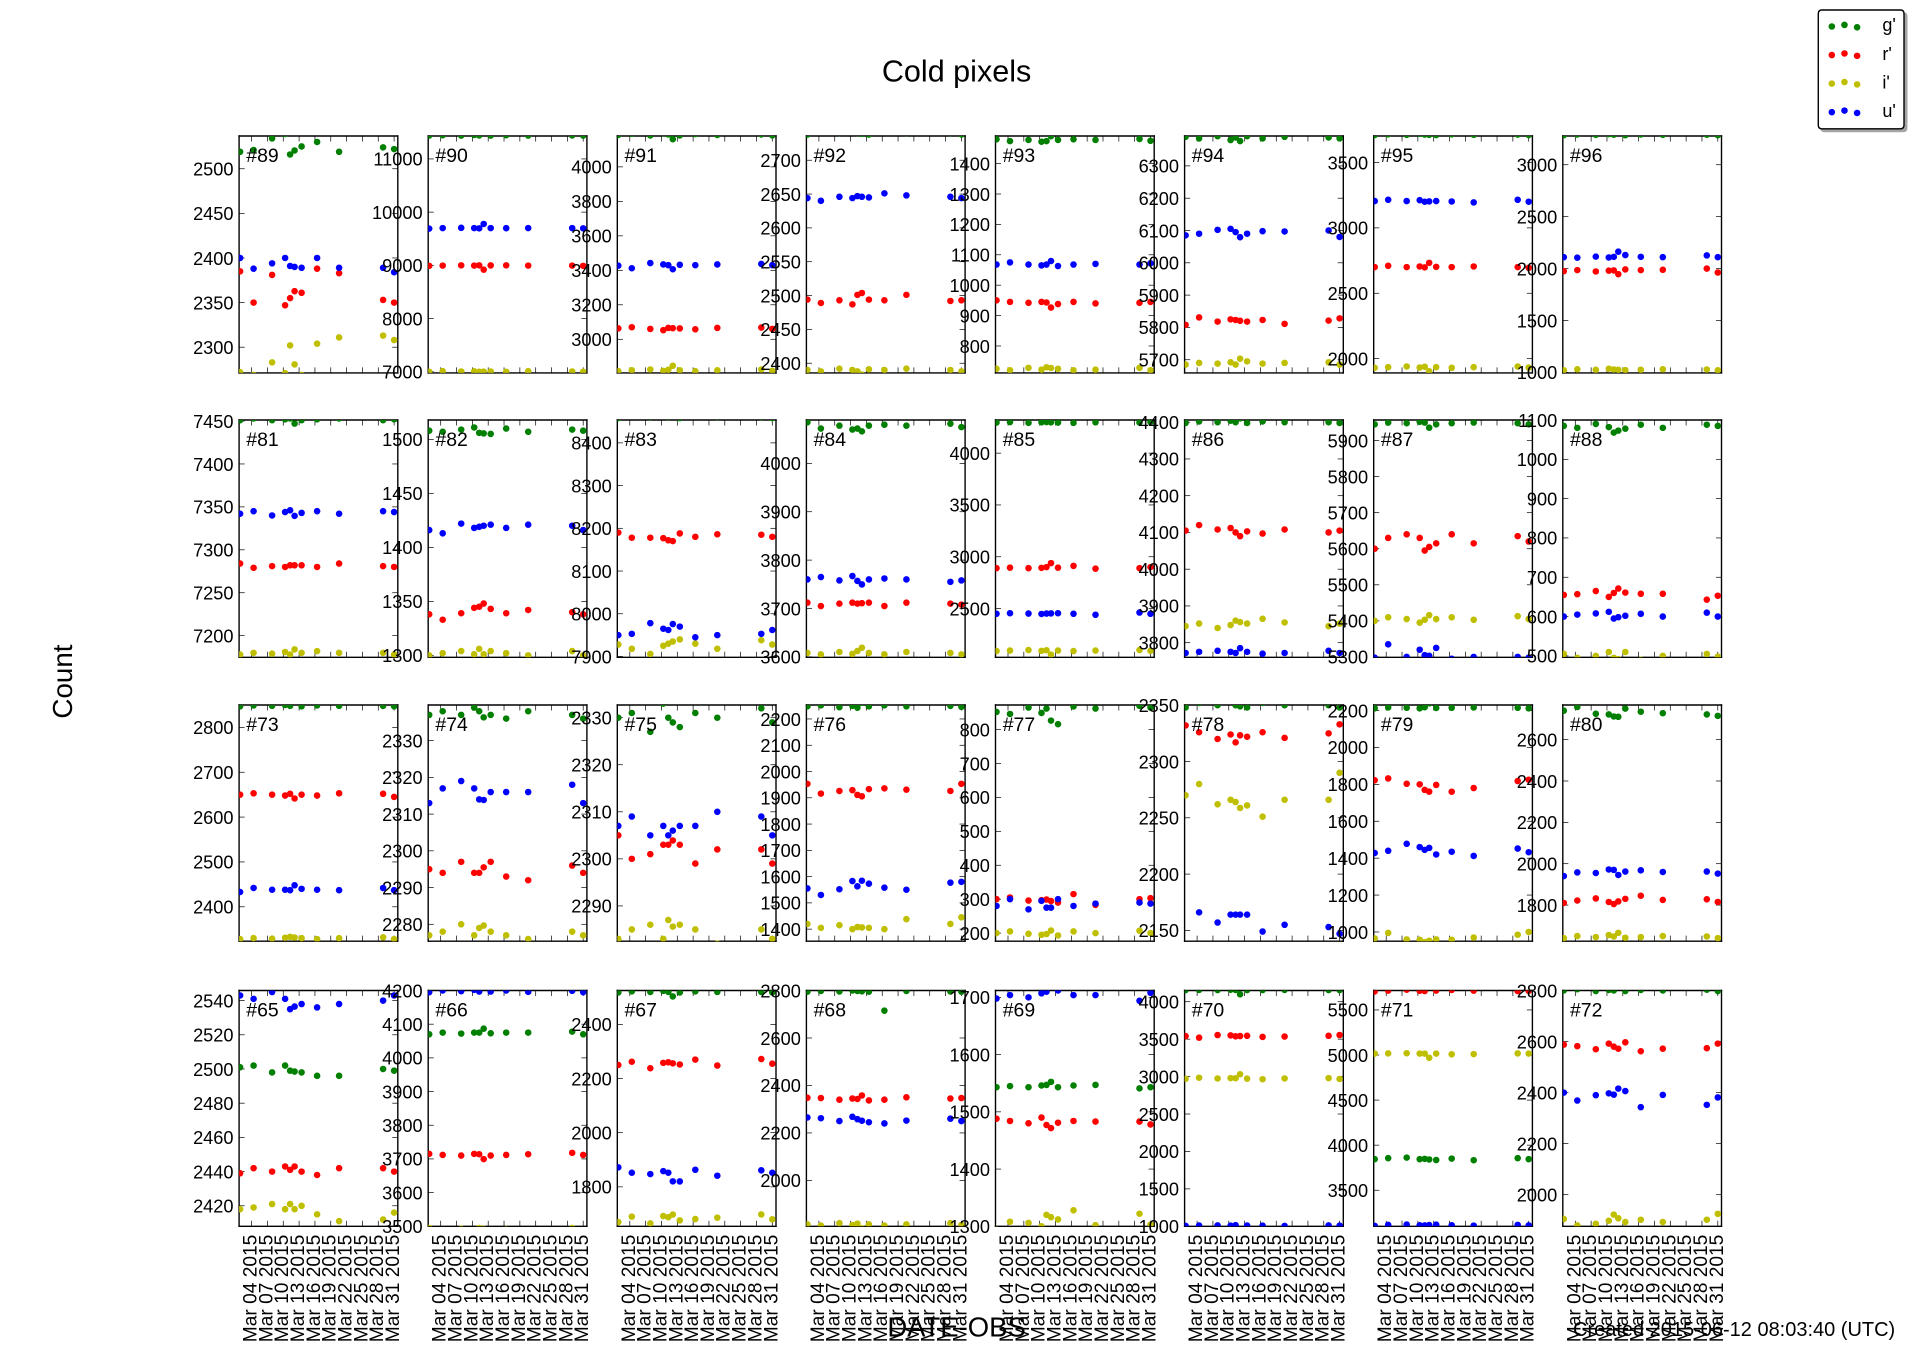  I want to click on svg-text: 1600, so click(969, 1055).